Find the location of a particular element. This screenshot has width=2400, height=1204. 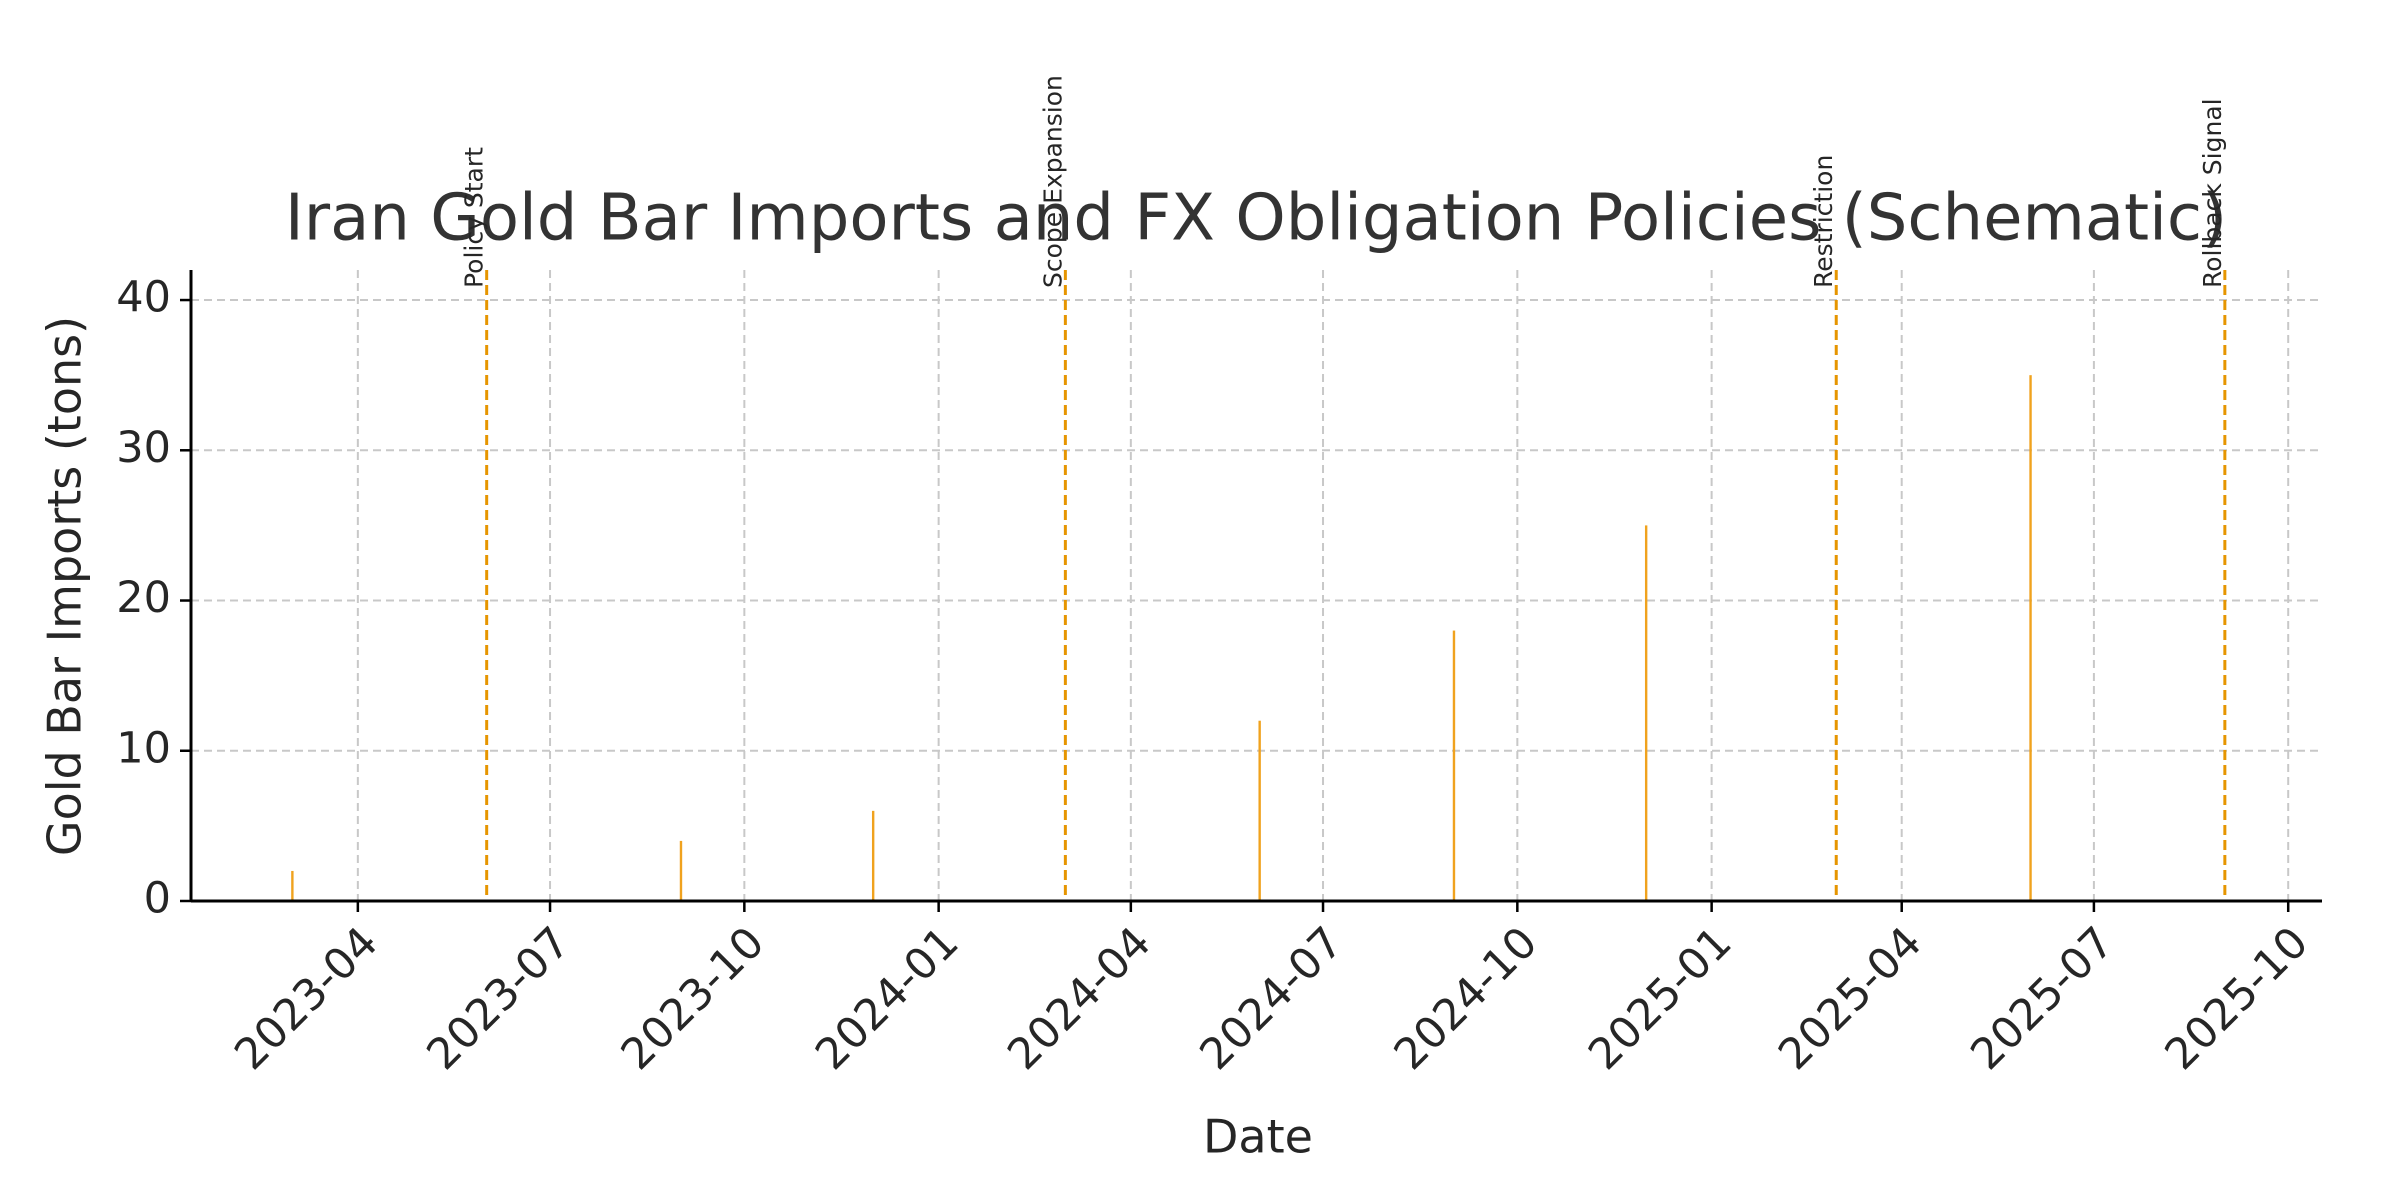

y-tick-label: 10 is located at coordinates (143, 748).